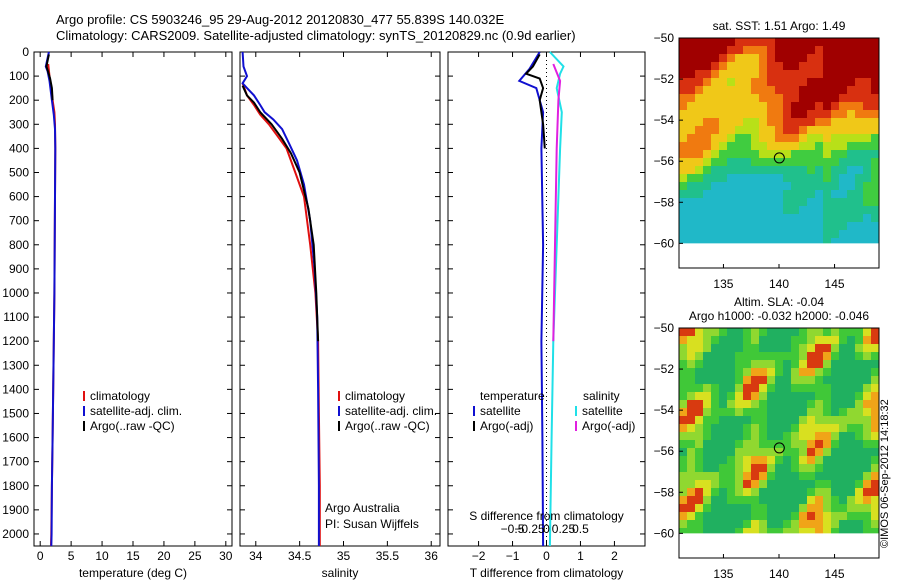 This screenshot has height=580, width=900. Describe the element at coordinates (256, 556) in the screenshot. I see `x-tick-label: 34` at that location.